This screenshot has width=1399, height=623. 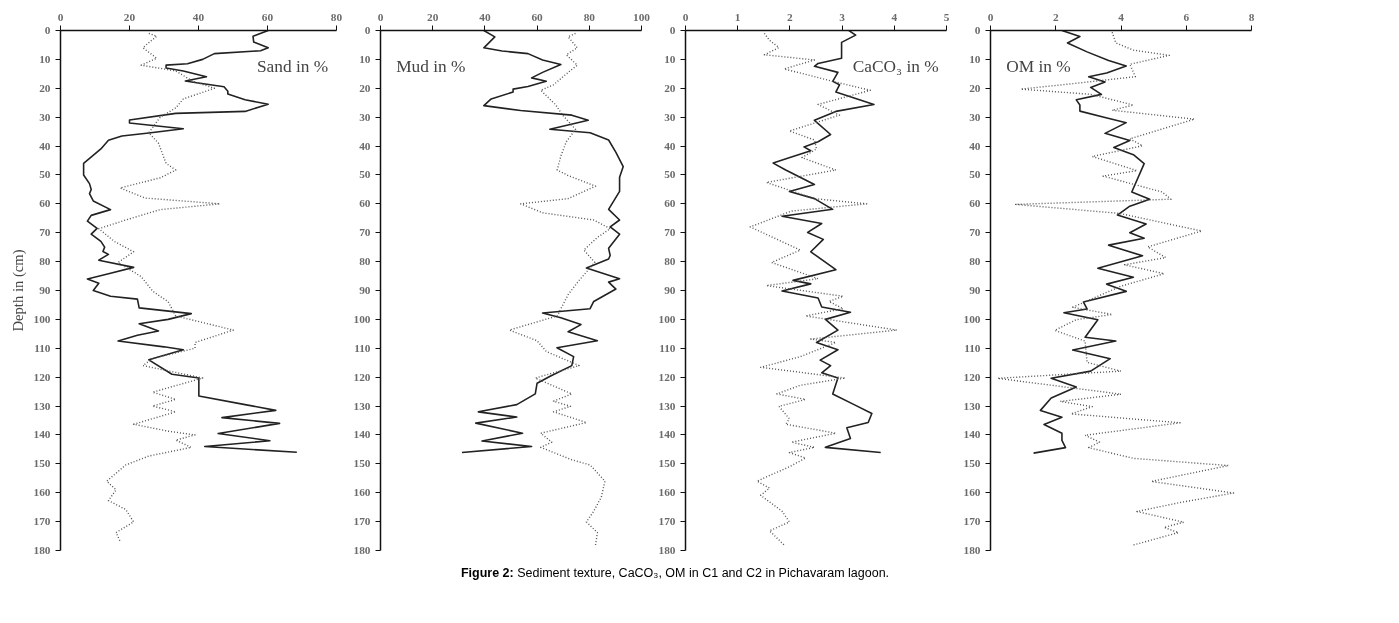 What do you see at coordinates (1251, 16) in the screenshot?
I see `x-tick-label: 8` at bounding box center [1251, 16].